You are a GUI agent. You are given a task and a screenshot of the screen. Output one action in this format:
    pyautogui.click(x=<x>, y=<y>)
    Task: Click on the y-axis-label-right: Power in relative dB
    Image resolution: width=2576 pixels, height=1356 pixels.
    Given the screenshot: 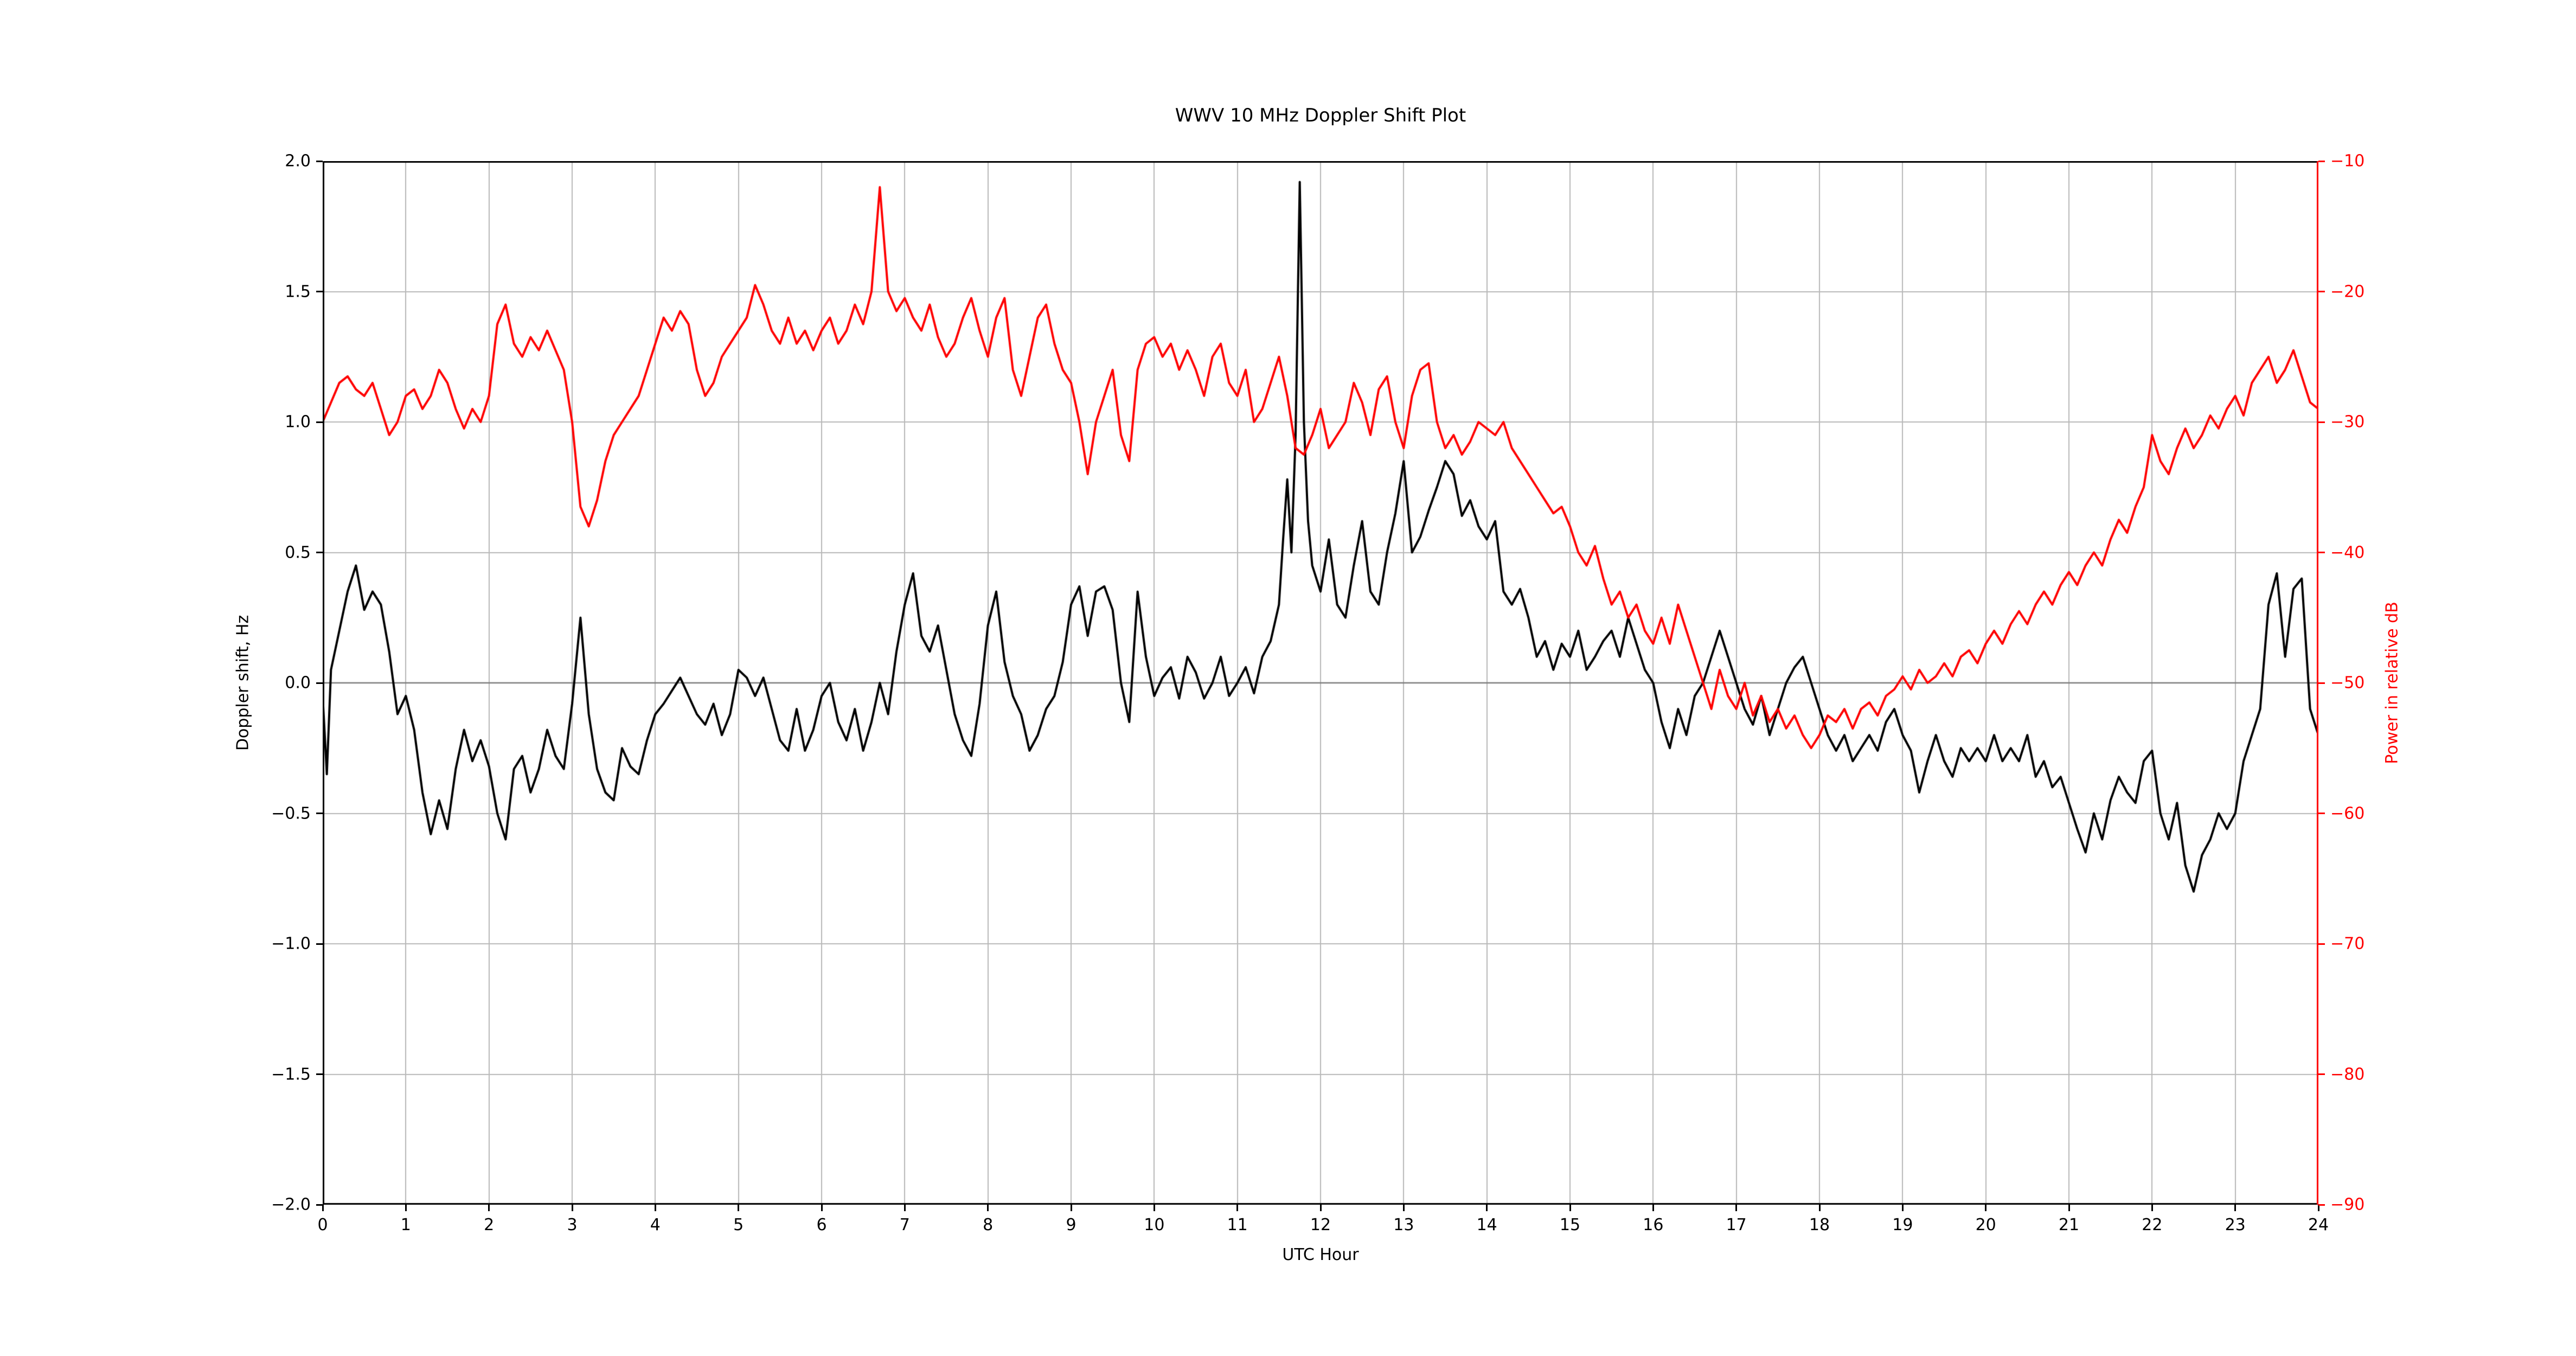 What is the action you would take?
    pyautogui.click(x=2392, y=683)
    